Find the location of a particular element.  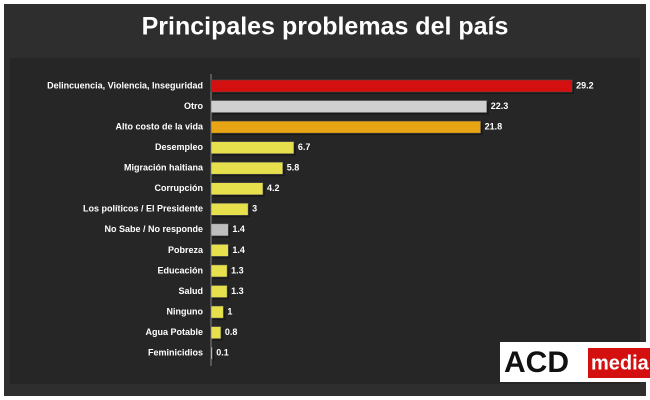

value-label: 22.3 is located at coordinates (500, 106).